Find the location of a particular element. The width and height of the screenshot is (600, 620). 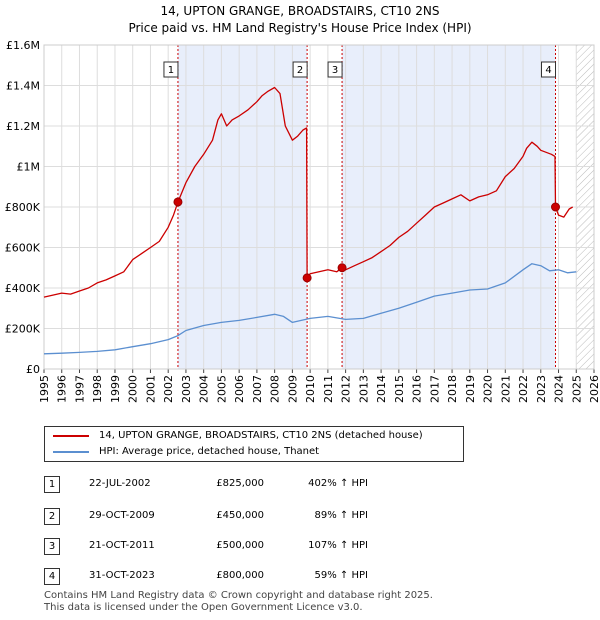

x-tick-label: 2019 is located at coordinates (470, 389).